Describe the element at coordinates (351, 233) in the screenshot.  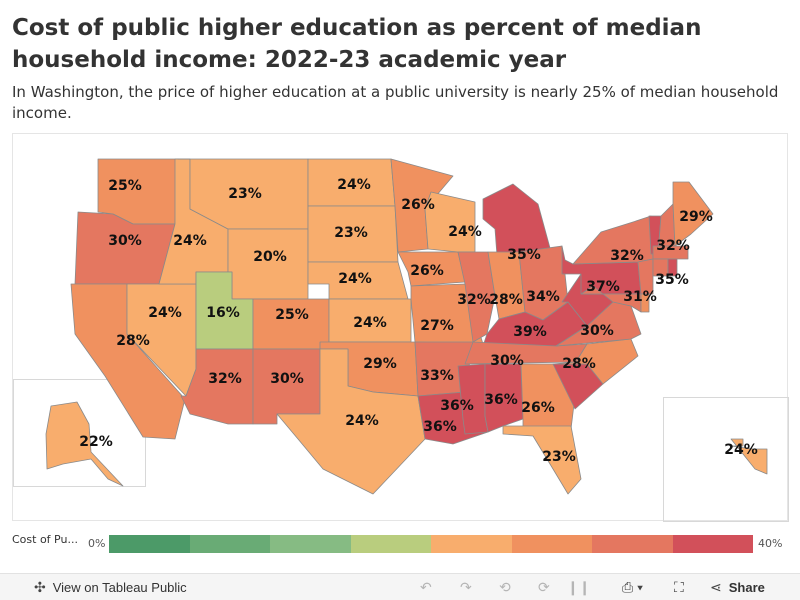
I see `state-label-sd: 23%` at that location.